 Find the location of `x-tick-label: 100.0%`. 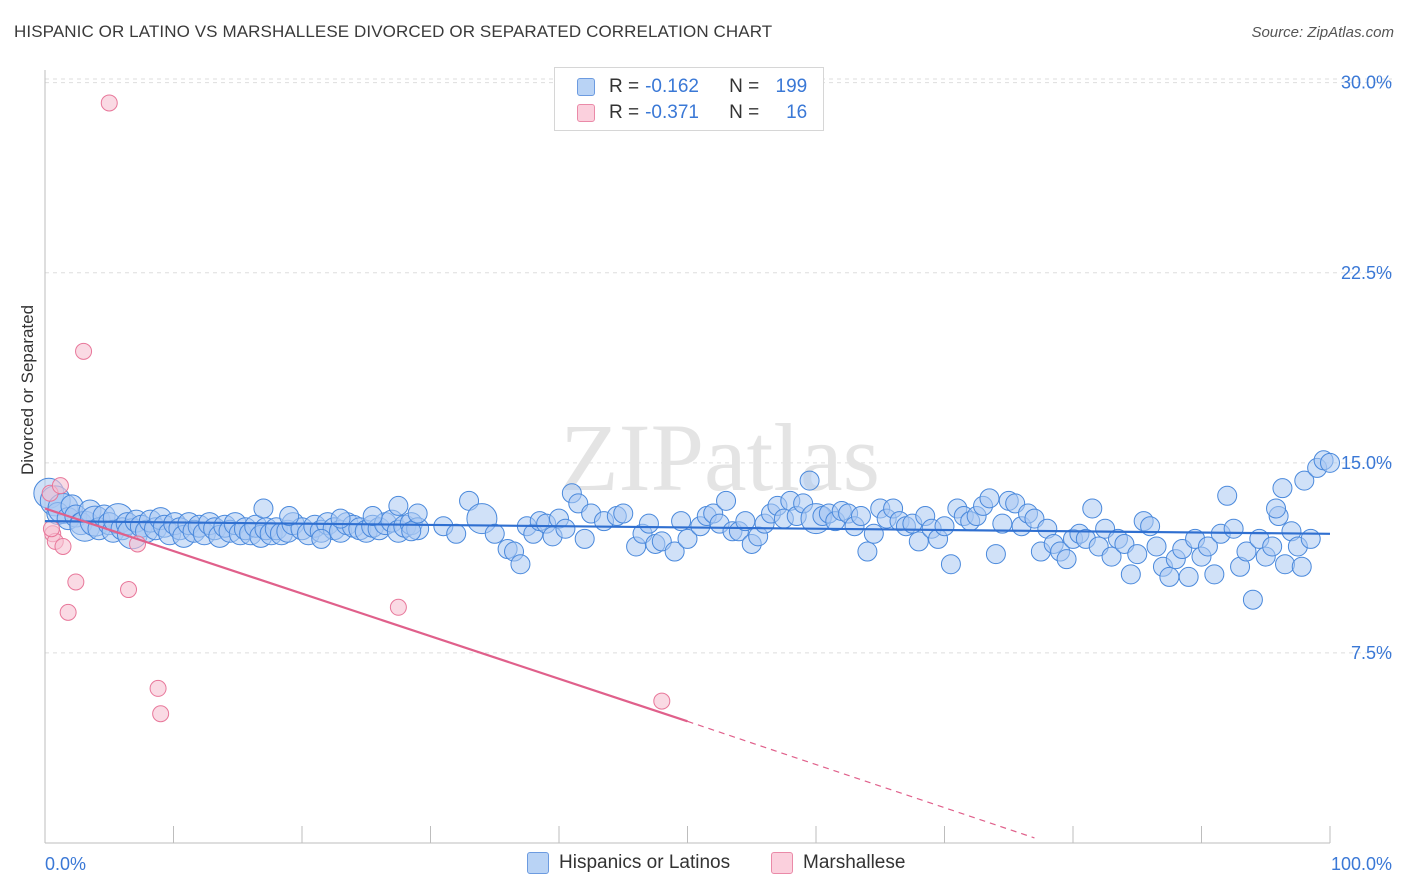

x-tick-label: 100.0% is located at coordinates (1361, 864).